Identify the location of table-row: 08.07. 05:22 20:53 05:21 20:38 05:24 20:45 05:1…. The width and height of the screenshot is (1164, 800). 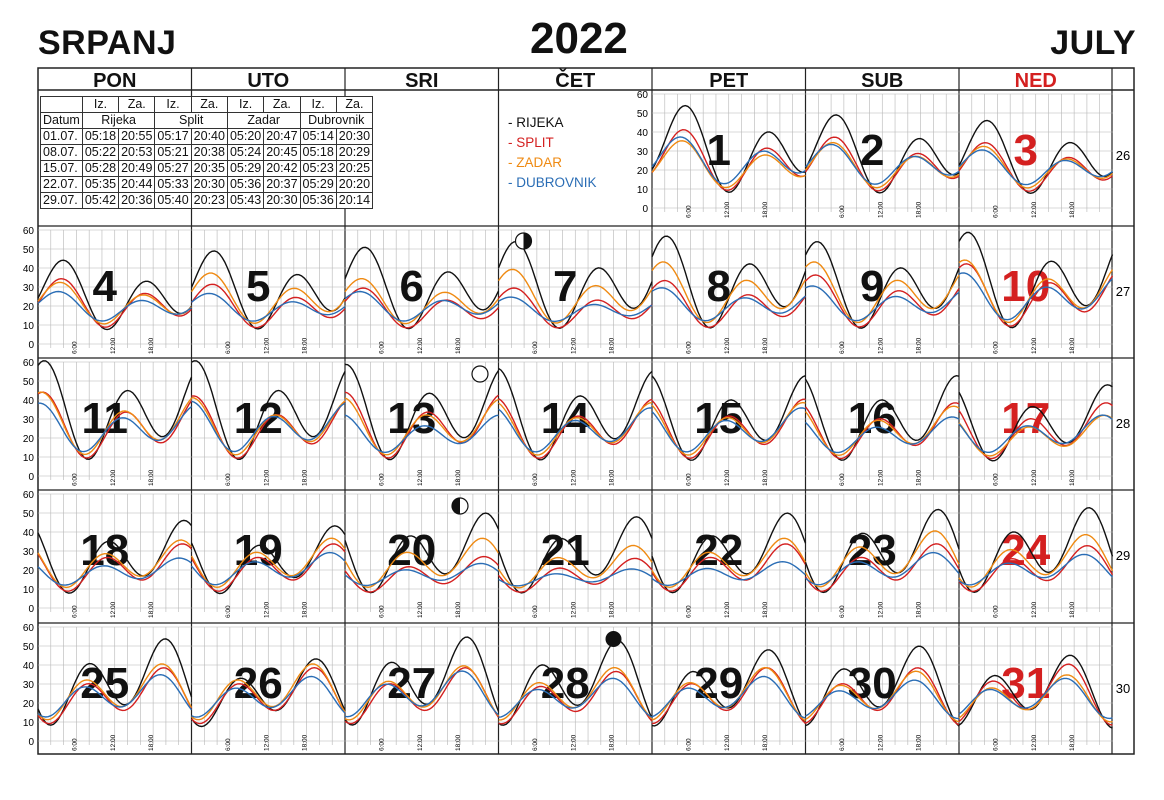
(207, 152).